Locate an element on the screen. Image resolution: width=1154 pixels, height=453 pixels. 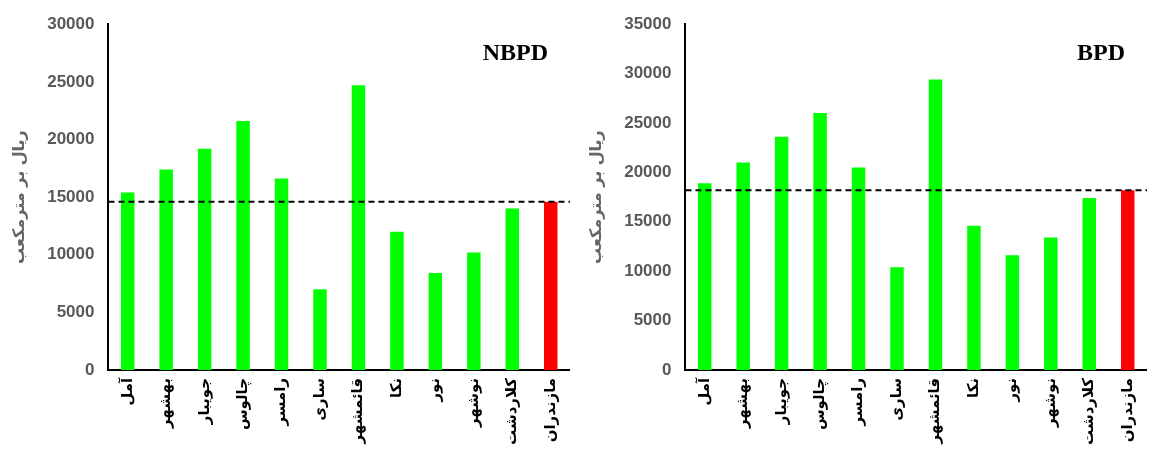
text: NBPD is located at coordinates (515, 52).